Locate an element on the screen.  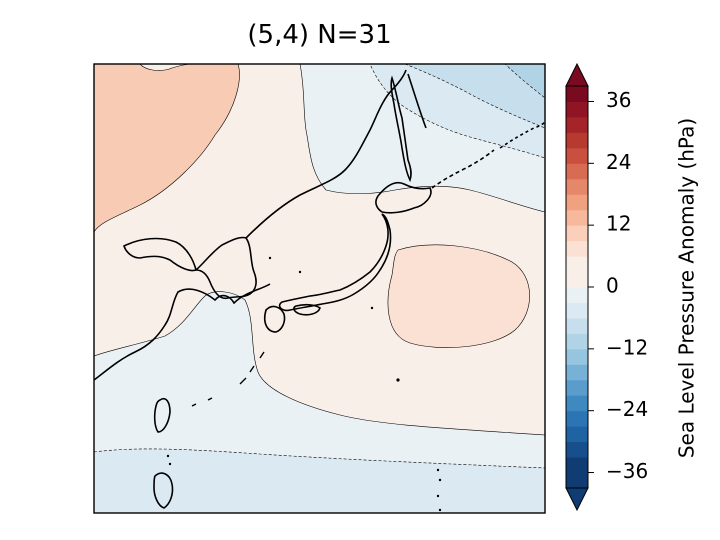
colorbar-tick-label: 12 is located at coordinates (618, 224).